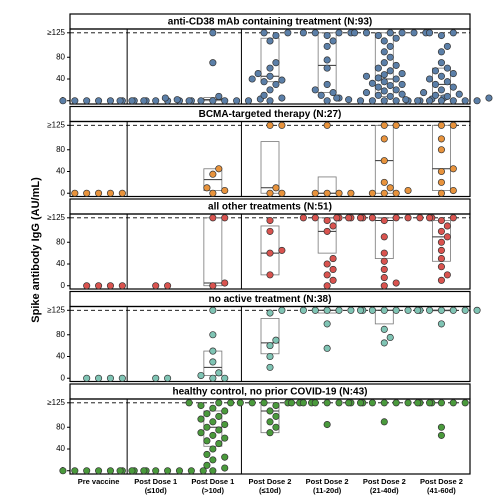  Describe the element at coordinates (384, 490) in the screenshot. I see `x-tick-label: (21-40d)` at that location.